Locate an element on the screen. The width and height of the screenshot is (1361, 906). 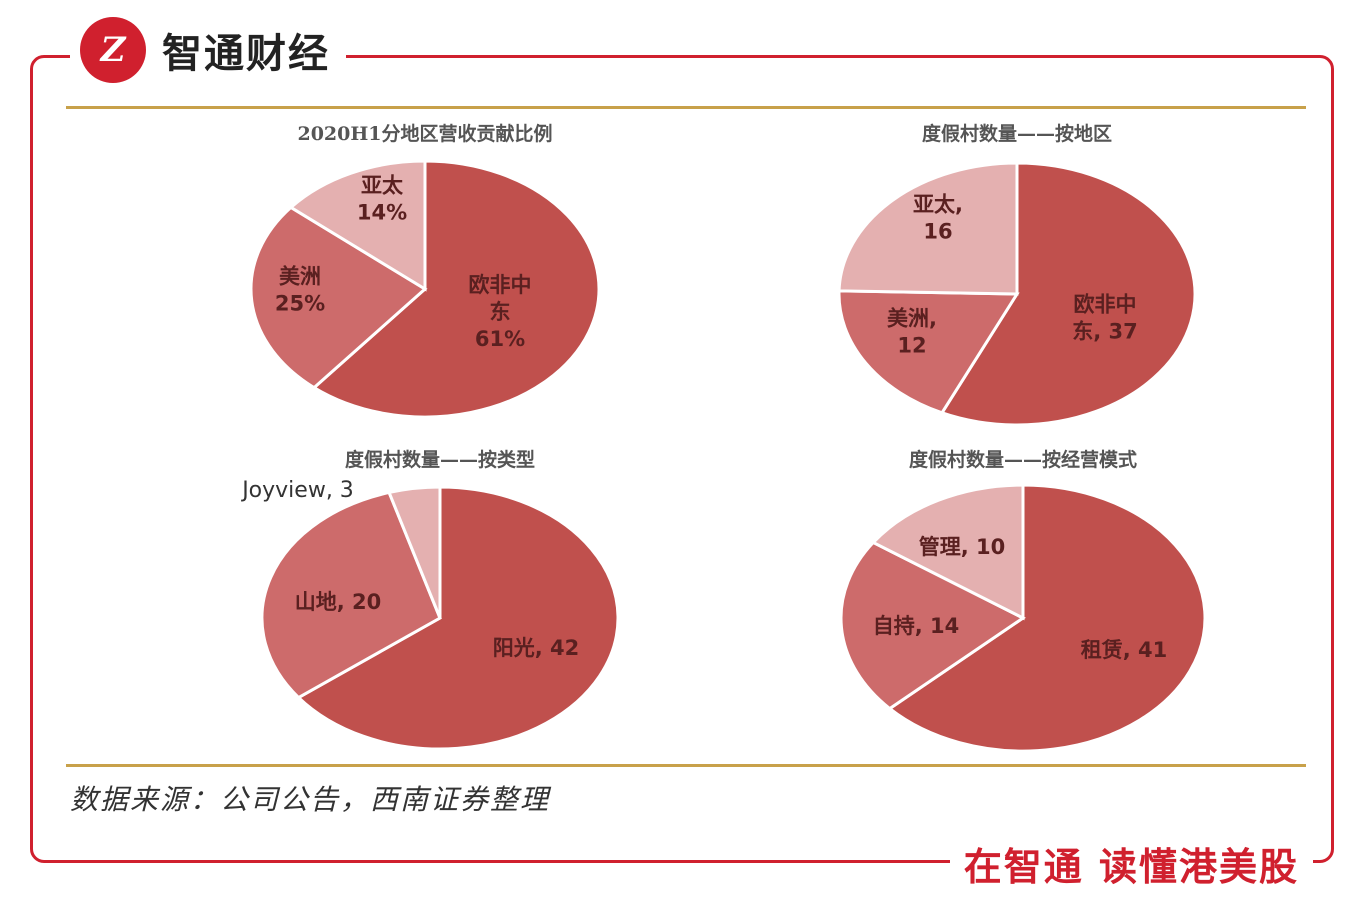
brand-header: Z 智通财经 is located at coordinates (208, 50).